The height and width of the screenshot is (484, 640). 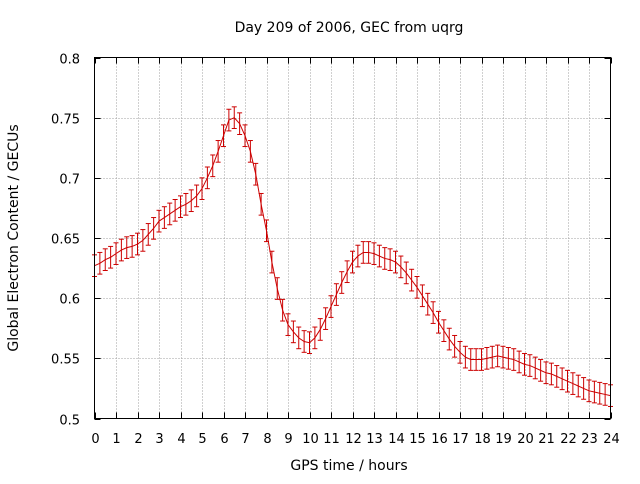 I want to click on x-tick-label: 19, so click(x=503, y=439).